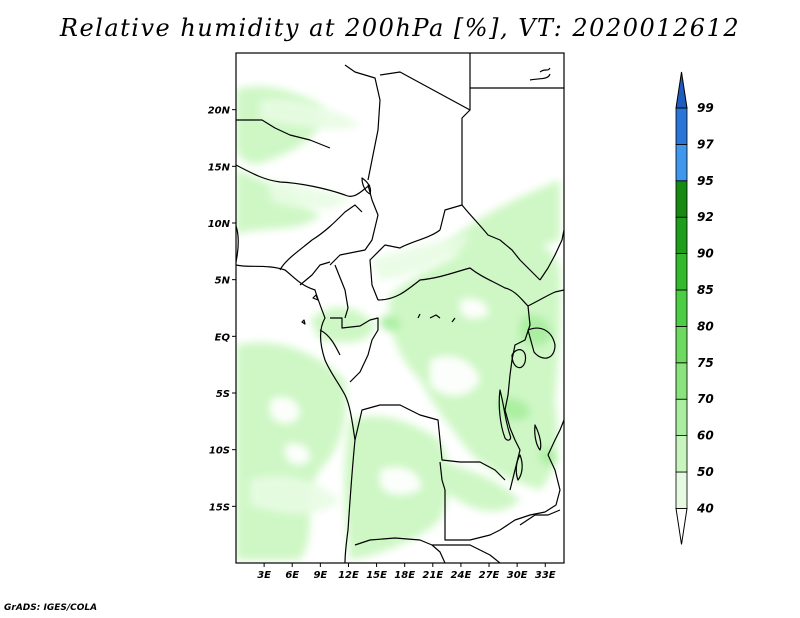 The width and height of the screenshot is (800, 618). Describe the element at coordinates (705, 399) in the screenshot. I see `colorbar-level-label: 70` at that location.